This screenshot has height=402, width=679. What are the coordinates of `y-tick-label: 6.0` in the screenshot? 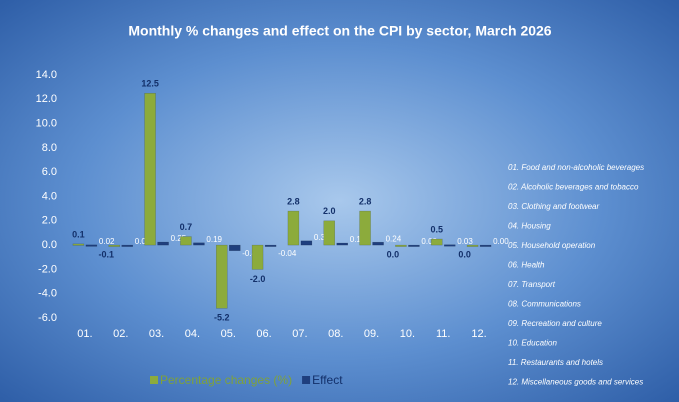 It's located at (49, 172).